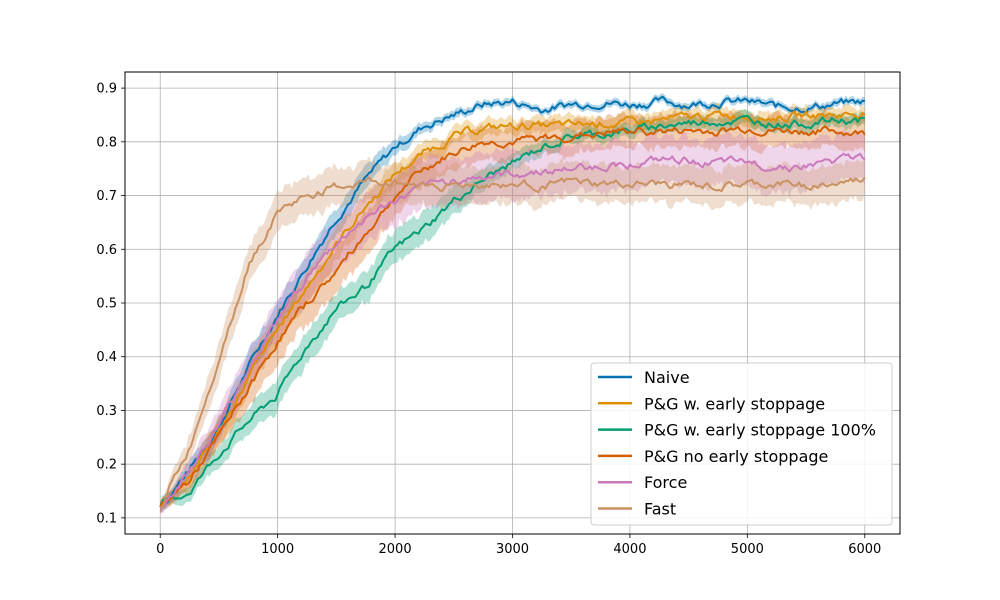 The height and width of the screenshot is (600, 1000). What do you see at coordinates (106, 465) in the screenshot?
I see `y-tick-label: 0.2` at bounding box center [106, 465].